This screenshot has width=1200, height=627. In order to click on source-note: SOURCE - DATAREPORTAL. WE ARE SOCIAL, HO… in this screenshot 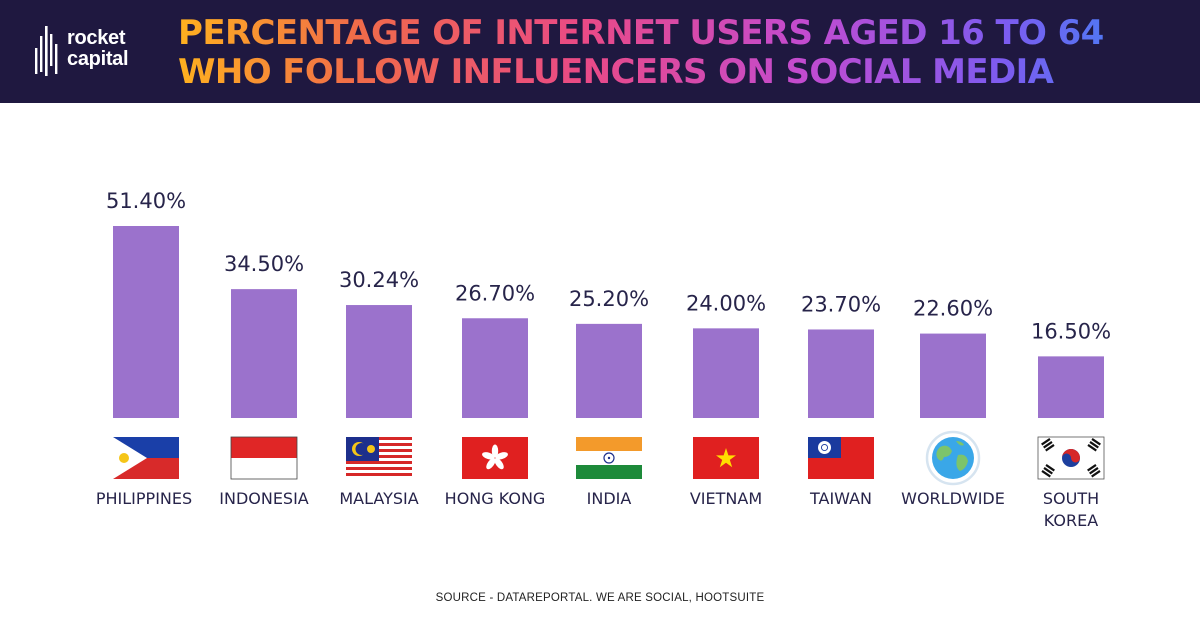, I will do `click(600, 598)`.